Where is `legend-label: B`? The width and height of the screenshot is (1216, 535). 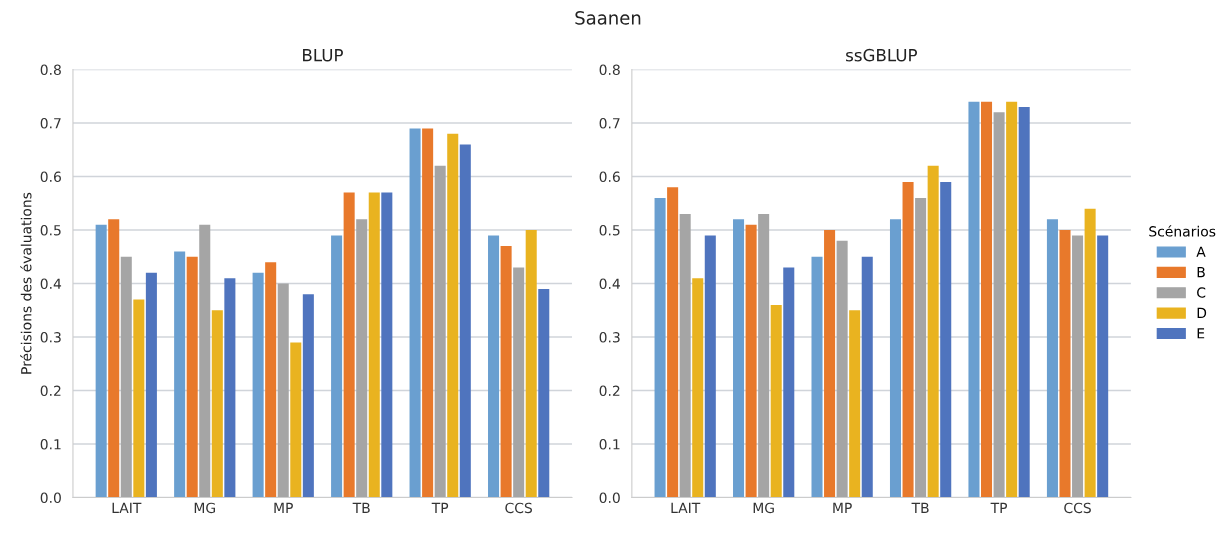
legend-label: B is located at coordinates (1201, 272).